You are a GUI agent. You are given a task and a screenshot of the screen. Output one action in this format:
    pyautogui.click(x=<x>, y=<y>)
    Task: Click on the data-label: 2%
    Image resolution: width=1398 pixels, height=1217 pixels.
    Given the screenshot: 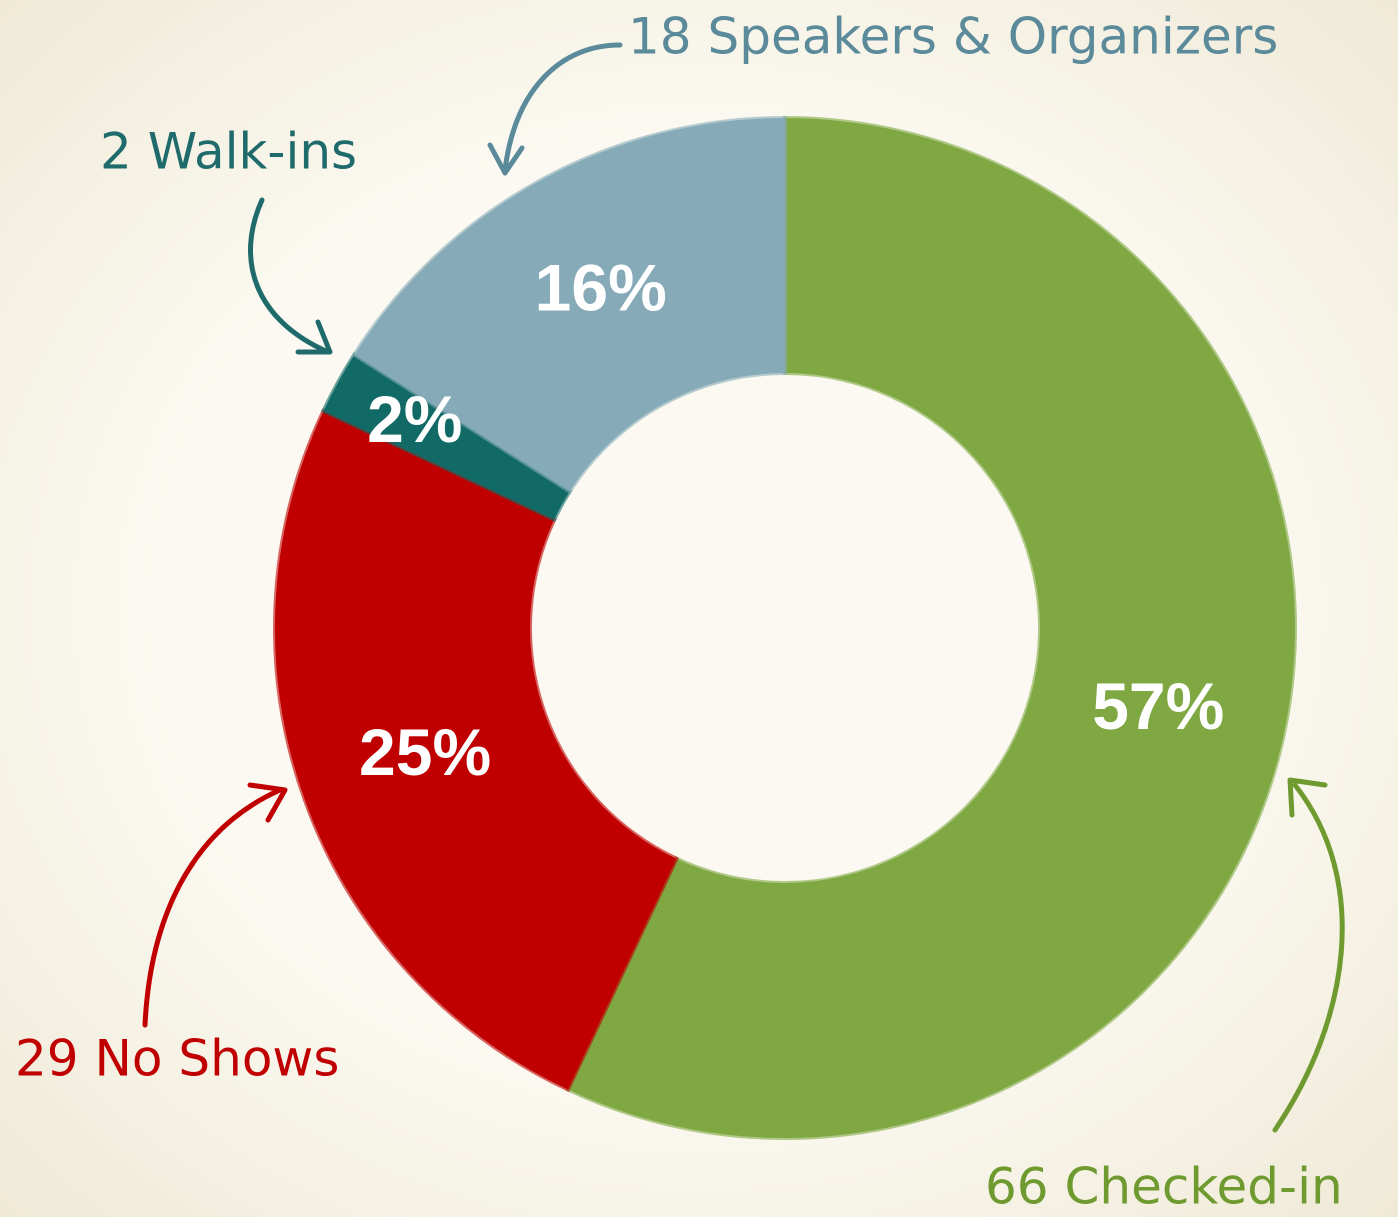 What is the action you would take?
    pyautogui.click(x=414, y=419)
    